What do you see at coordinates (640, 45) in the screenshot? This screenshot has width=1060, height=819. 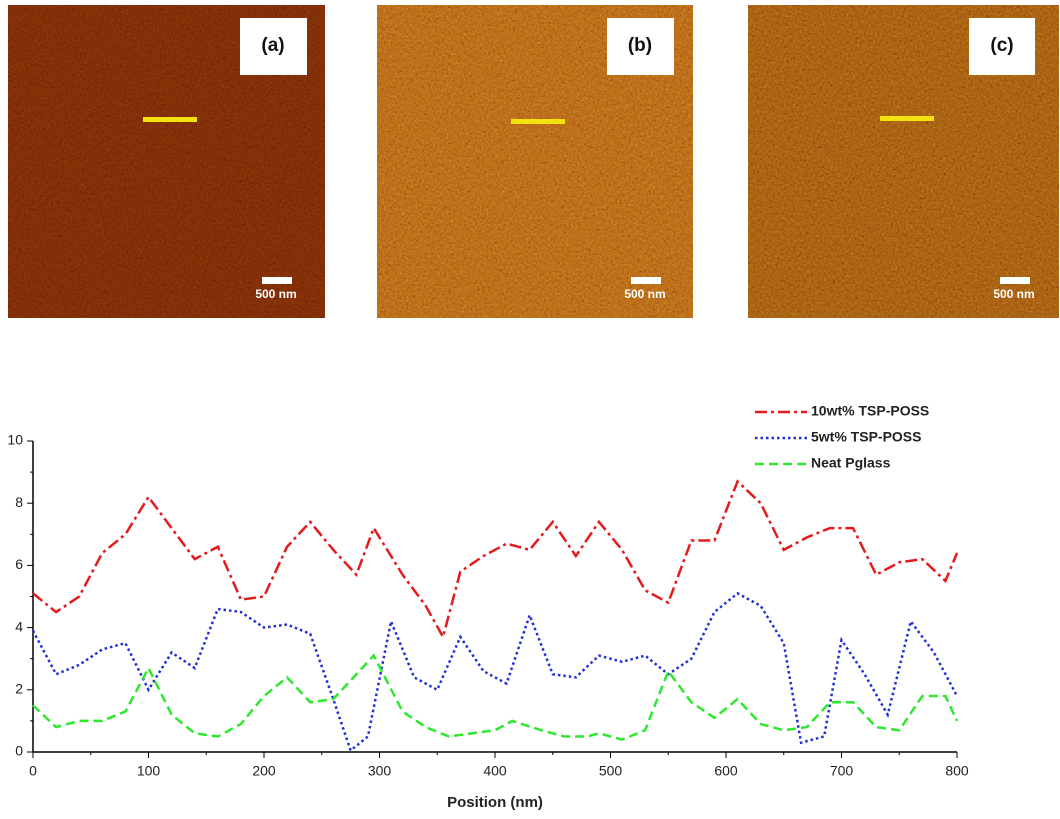 I see `panel-label: (b)` at bounding box center [640, 45].